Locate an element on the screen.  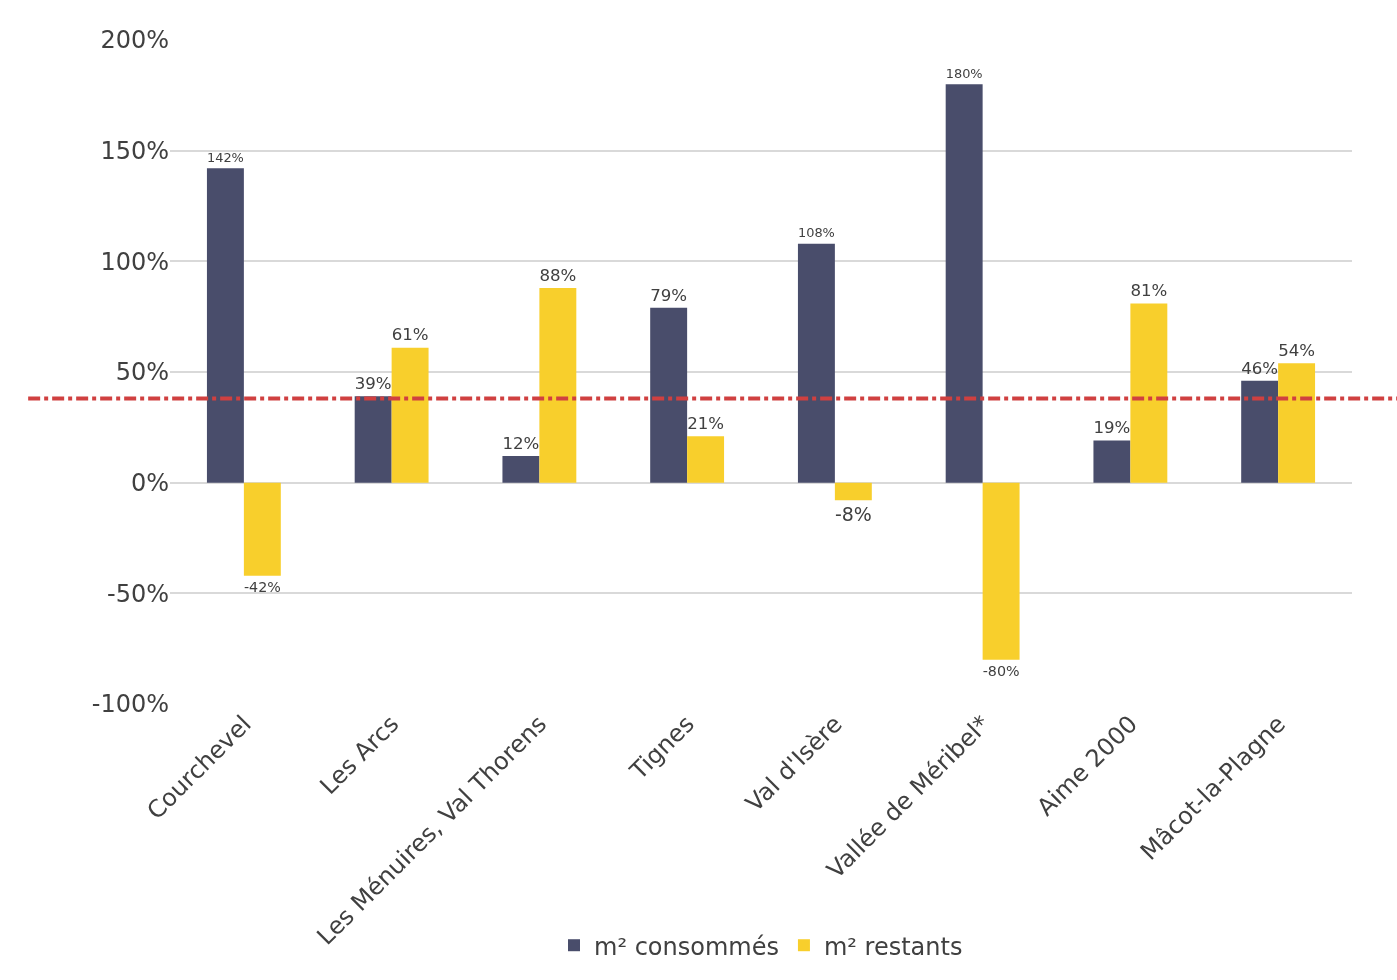
data-label: 81% is located at coordinates (1149, 291).